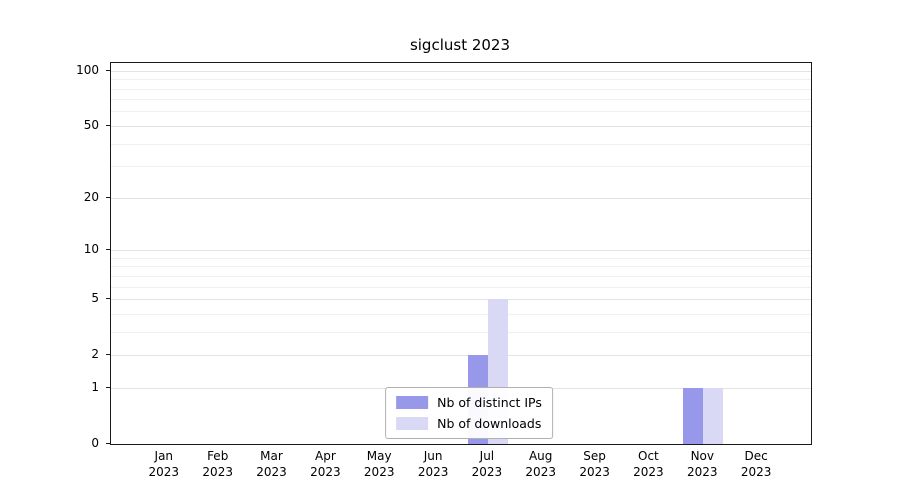 This screenshot has height=500, width=900. I want to click on y-tick-label: 2, so click(95, 354).